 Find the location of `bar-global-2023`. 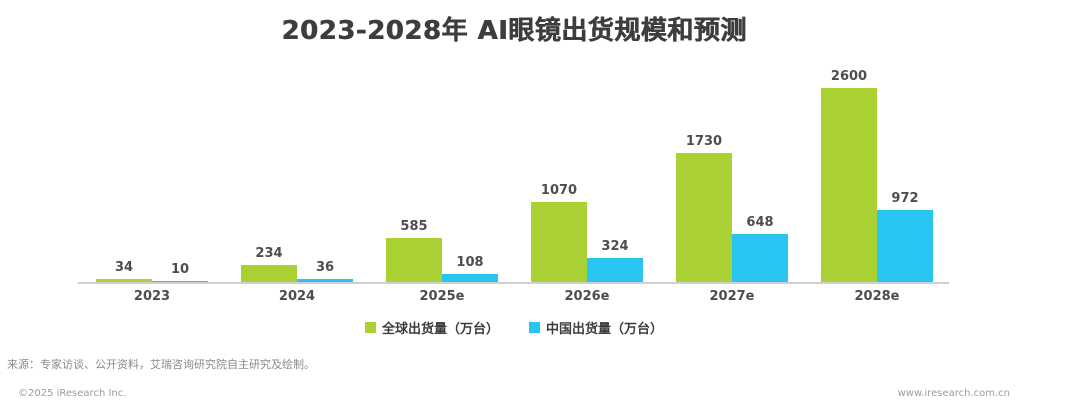

bar-global-2023 is located at coordinates (124, 280).